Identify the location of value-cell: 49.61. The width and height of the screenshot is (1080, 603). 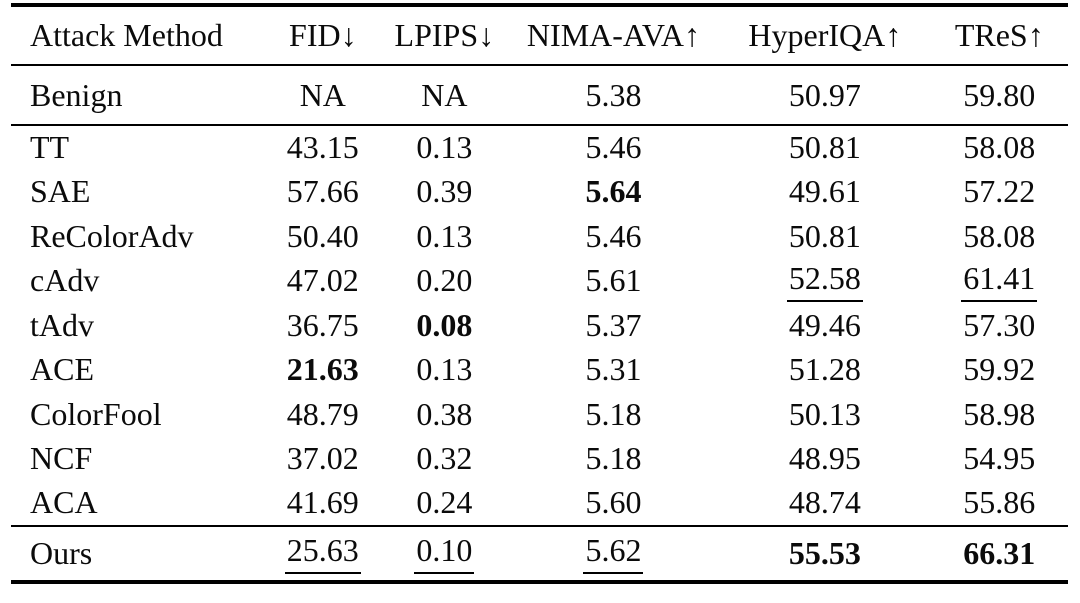
(824, 192).